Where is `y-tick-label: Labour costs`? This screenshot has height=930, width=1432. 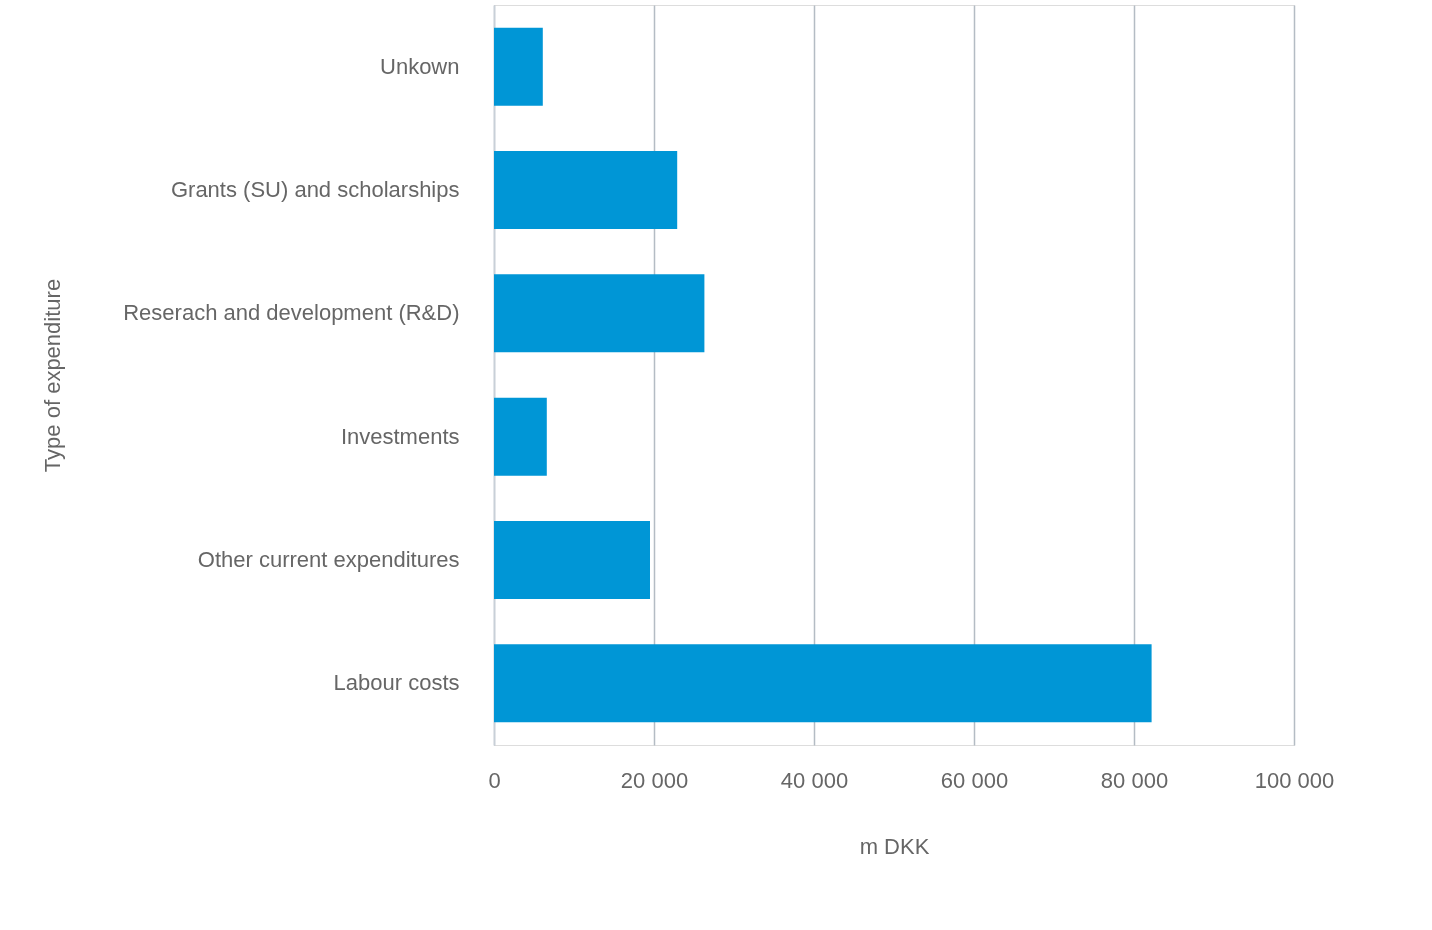 y-tick-label: Labour costs is located at coordinates (396, 683).